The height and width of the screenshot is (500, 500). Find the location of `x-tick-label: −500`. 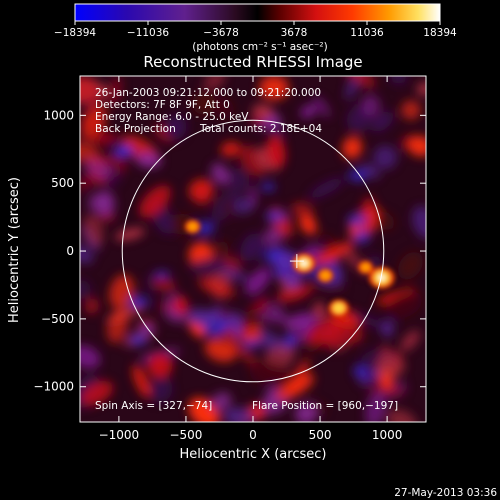

x-tick-label: −500 is located at coordinates (185, 435).